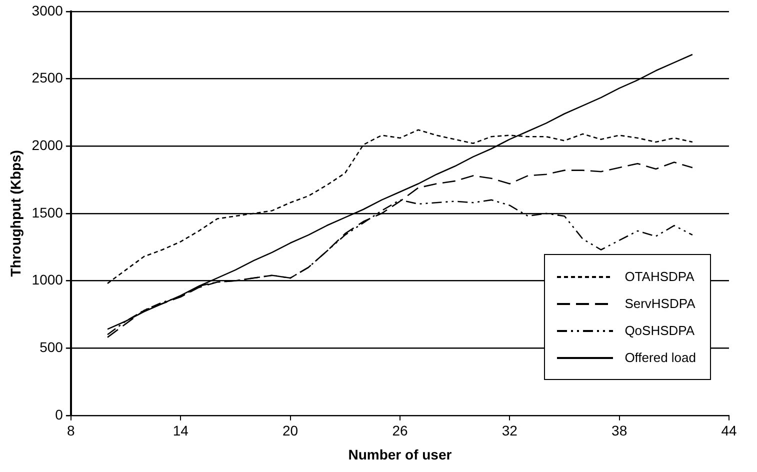 The image size is (757, 472). I want to click on y-tick-label: 2500, so click(48, 78).